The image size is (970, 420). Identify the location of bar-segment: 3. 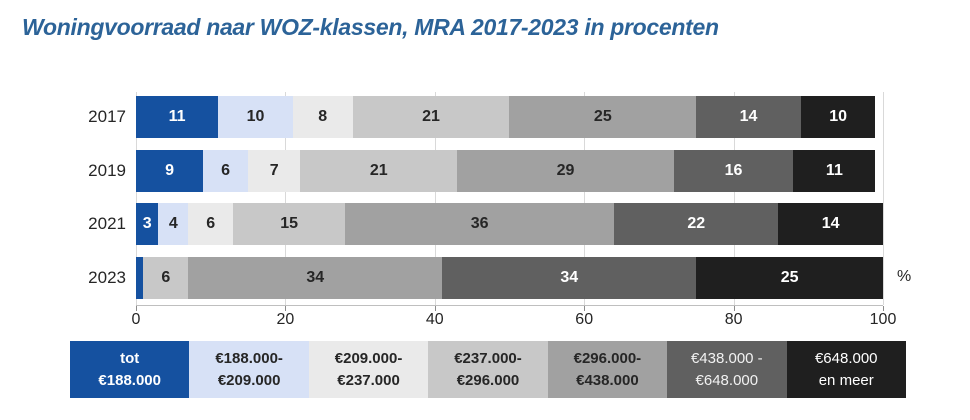
(147, 224).